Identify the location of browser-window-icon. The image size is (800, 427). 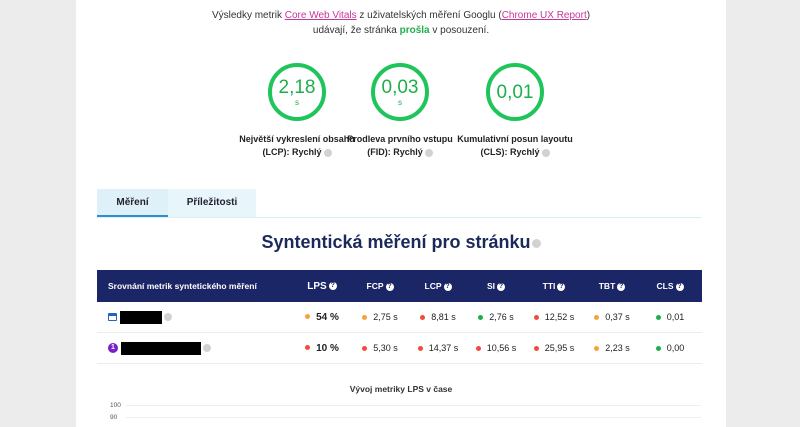
(112, 317).